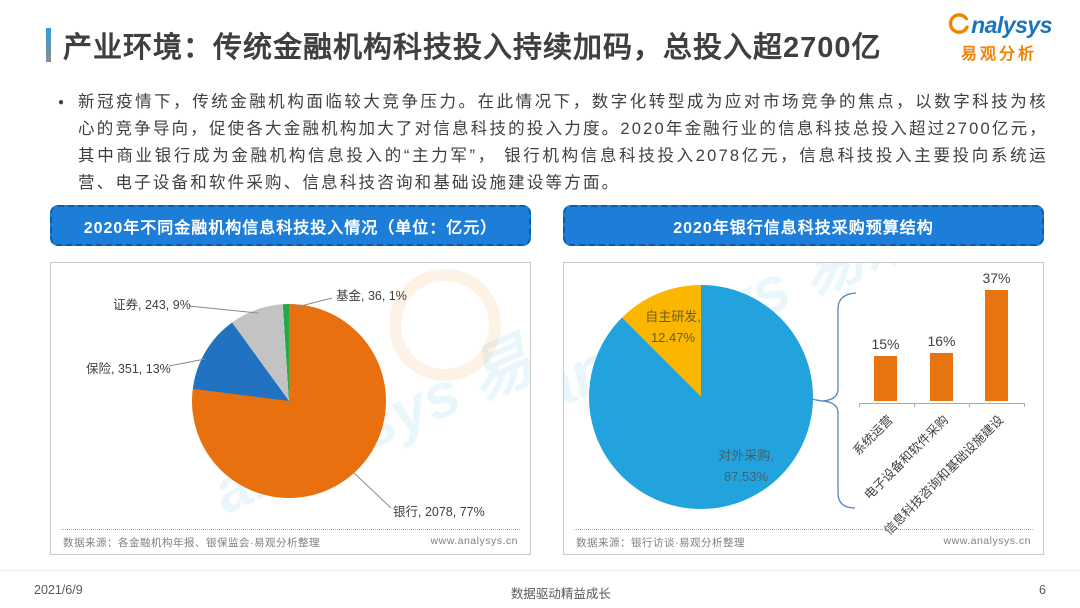 The image size is (1080, 608). Describe the element at coordinates (803, 225) in the screenshot. I see `right-chart-header: 2020年银行信息科技采购预算结构` at that location.